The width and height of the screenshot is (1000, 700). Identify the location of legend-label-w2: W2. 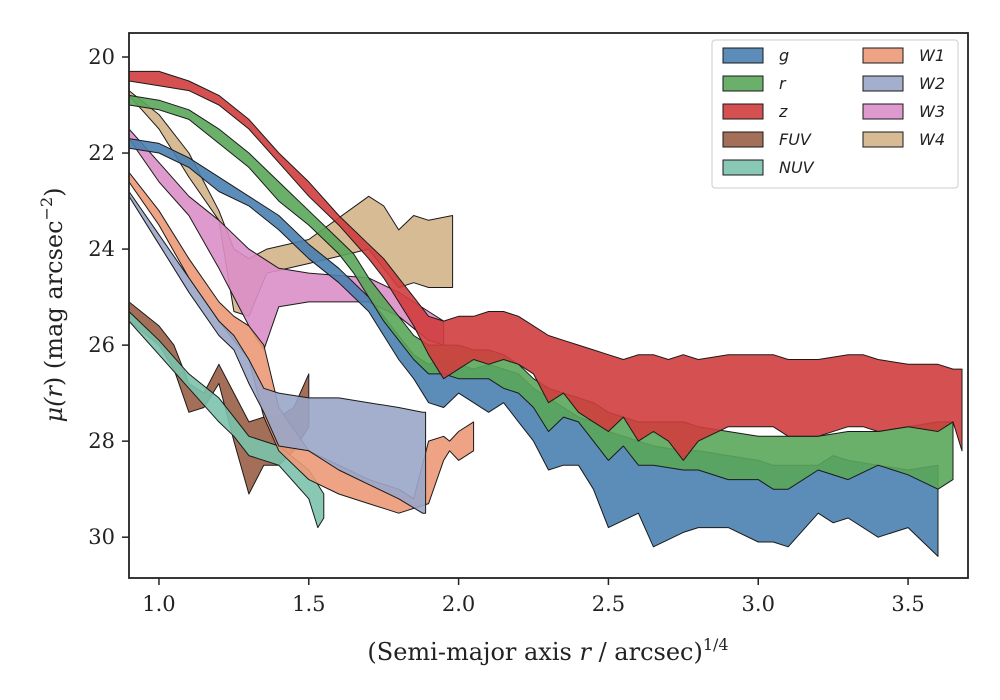
(932, 83).